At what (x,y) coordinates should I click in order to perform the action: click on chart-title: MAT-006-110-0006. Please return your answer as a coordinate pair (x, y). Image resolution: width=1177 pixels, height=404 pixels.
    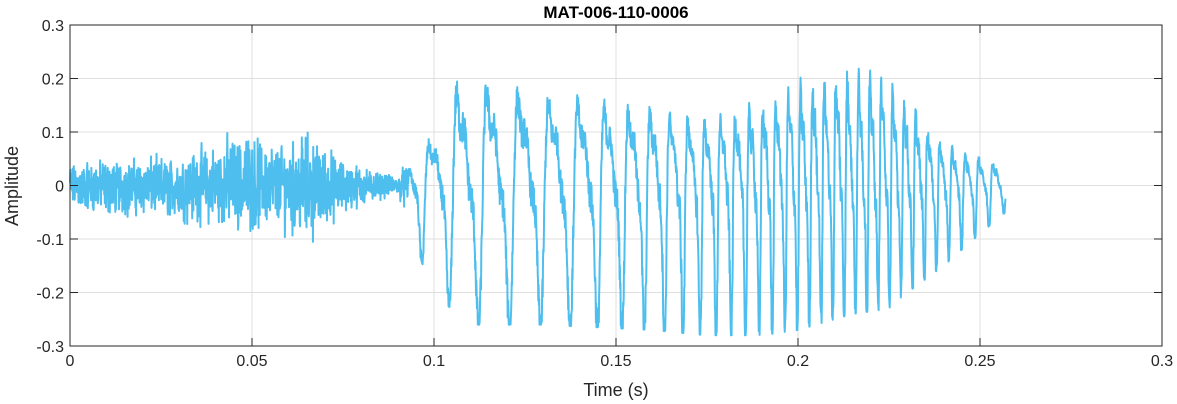
    Looking at the image, I should click on (615, 12).